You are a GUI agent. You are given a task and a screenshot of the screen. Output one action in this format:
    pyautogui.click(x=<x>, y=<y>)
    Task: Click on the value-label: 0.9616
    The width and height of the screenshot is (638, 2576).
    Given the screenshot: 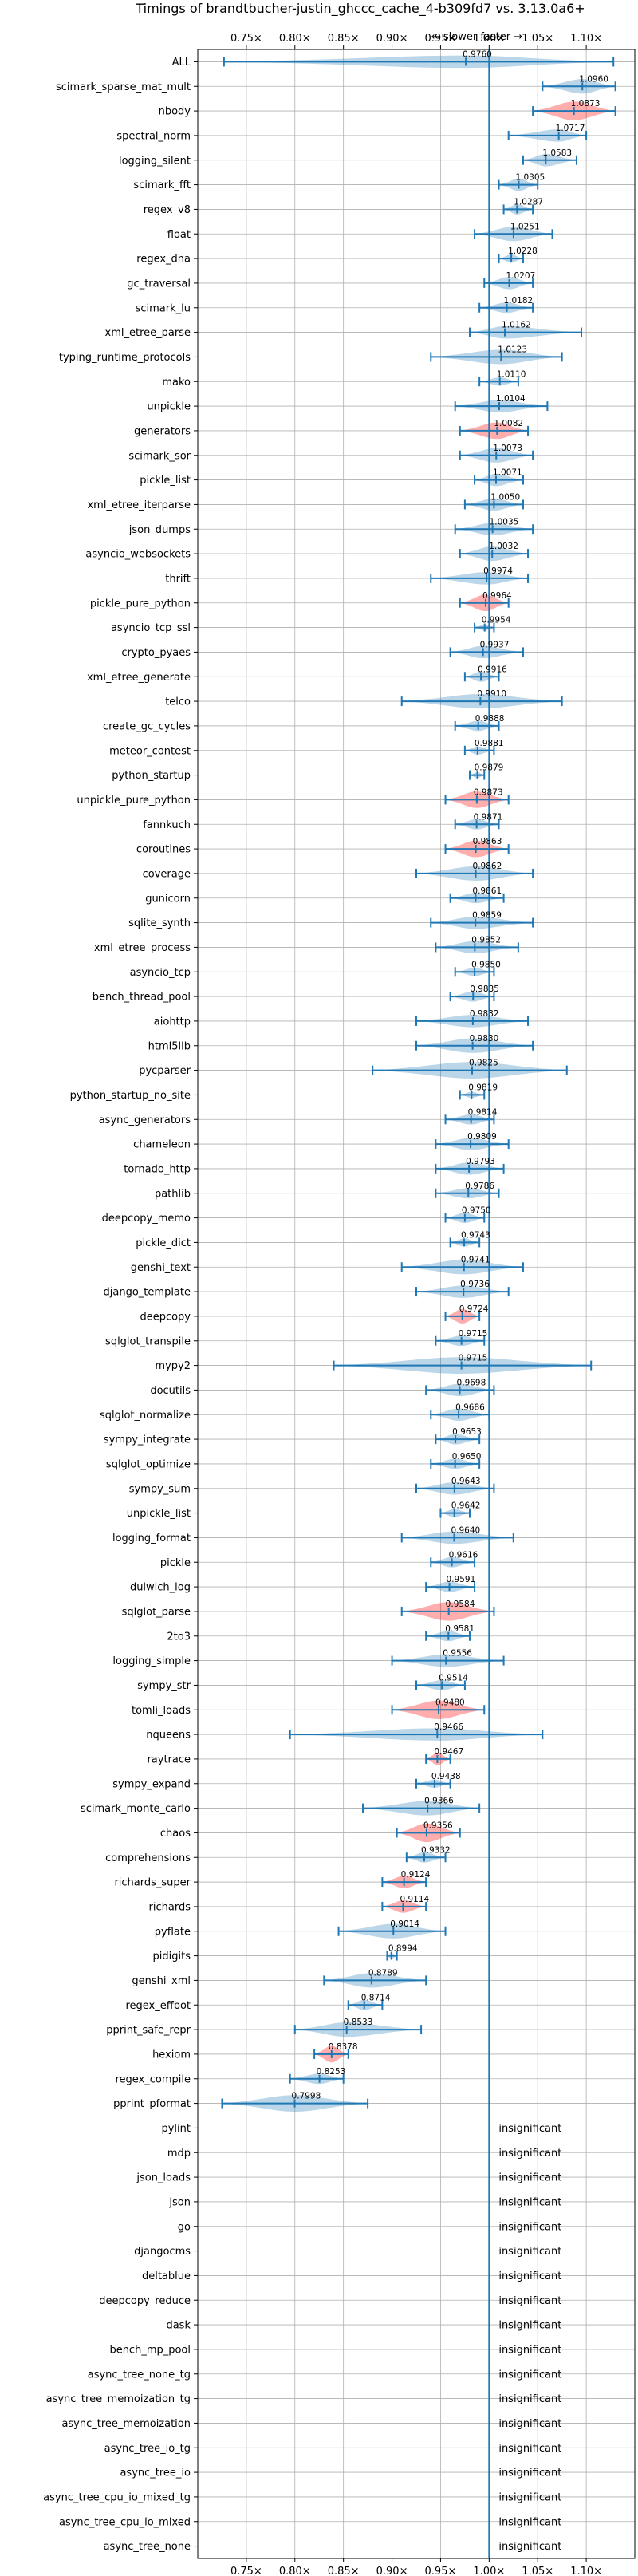 What is the action you would take?
    pyautogui.click(x=464, y=1555)
    